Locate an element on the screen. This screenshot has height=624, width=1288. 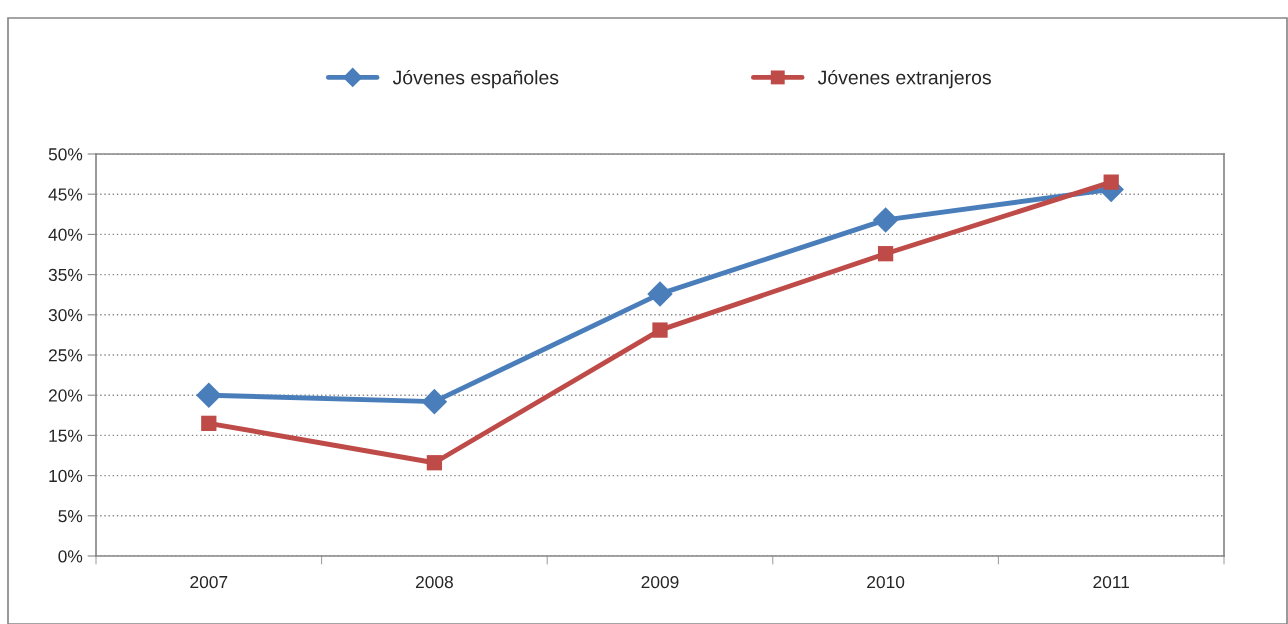
y-tick-label: 0% is located at coordinates (70, 556).